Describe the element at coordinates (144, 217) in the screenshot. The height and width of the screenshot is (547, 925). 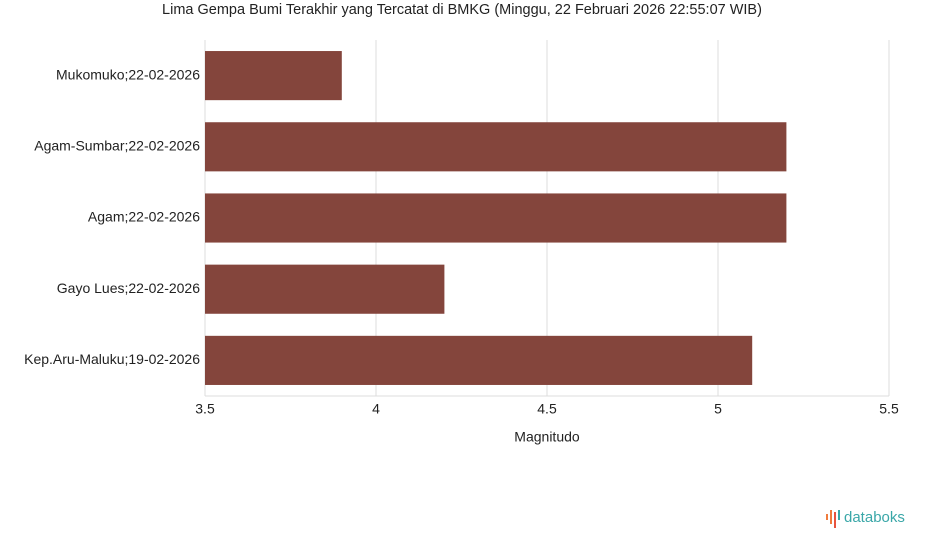
I see `y-tick-label: Agam;22-02-2026` at that location.